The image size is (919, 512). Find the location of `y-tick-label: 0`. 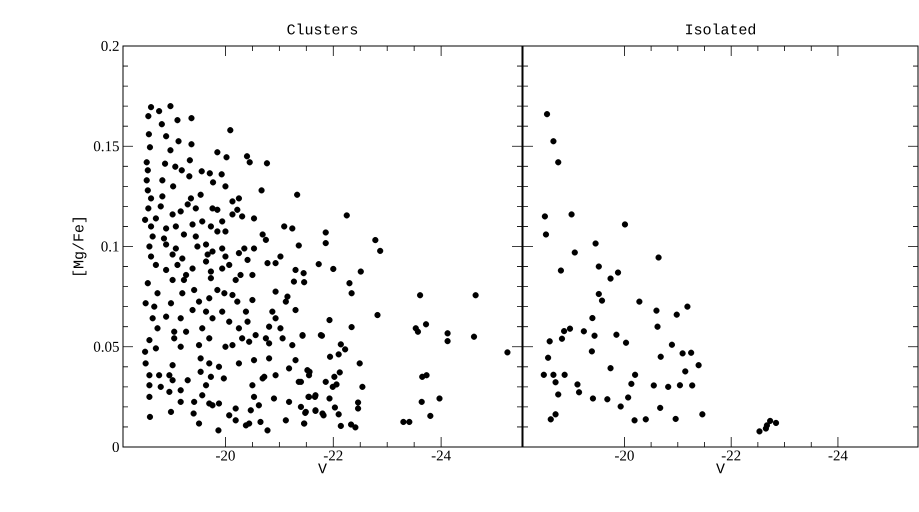

y-tick-label: 0 is located at coordinates (115, 447).